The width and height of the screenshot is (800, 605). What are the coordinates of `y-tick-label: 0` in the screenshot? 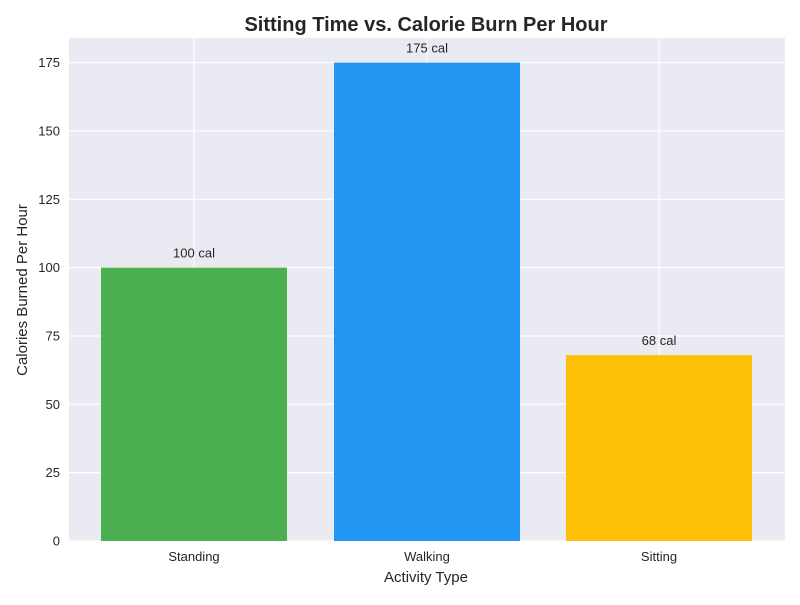 It's located at (56, 541).